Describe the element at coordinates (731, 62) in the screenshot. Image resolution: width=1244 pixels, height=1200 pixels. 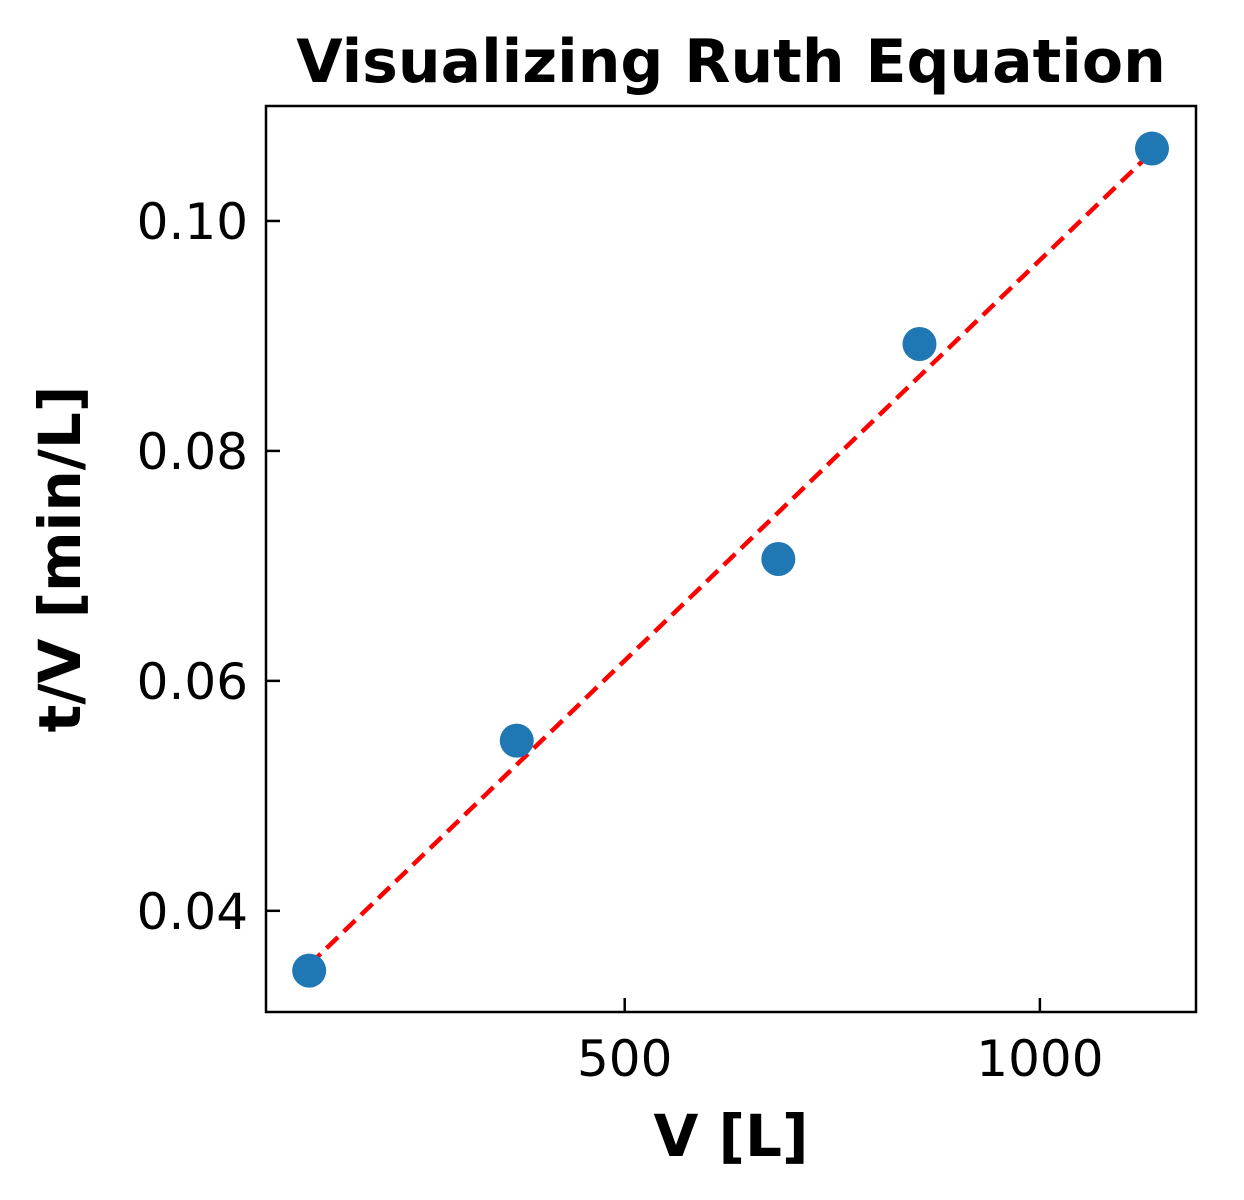
I see `chart-title: Visualizing Ruth Equation` at that location.